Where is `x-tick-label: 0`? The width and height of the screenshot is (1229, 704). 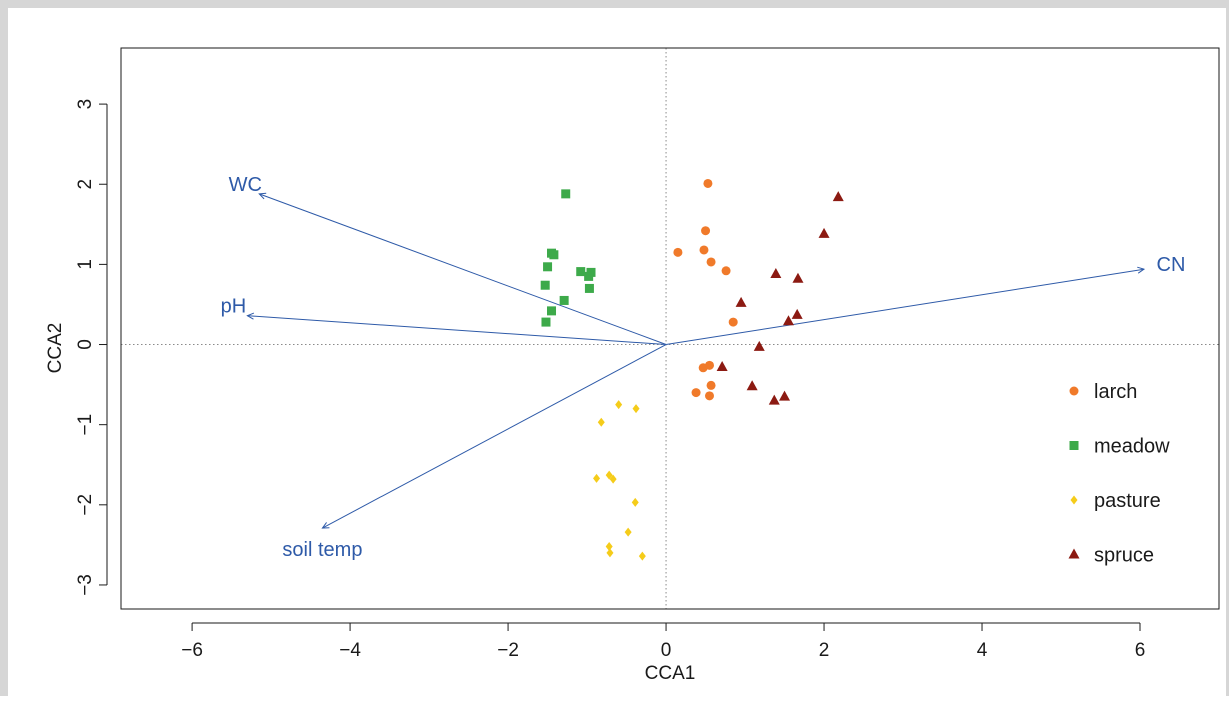
x-tick-label: 0 is located at coordinates (666, 650).